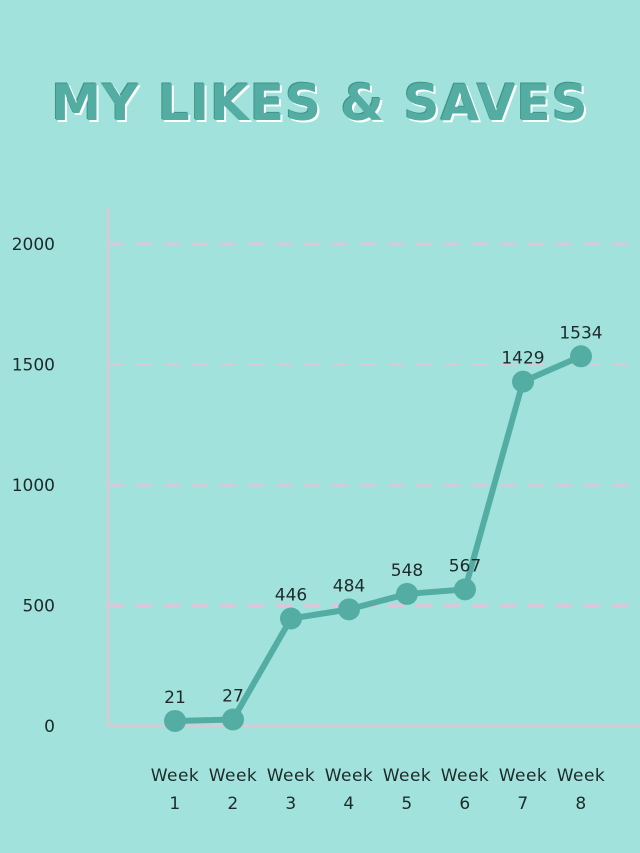 Image resolution: width=640 pixels, height=853 pixels. What do you see at coordinates (320, 103) in the screenshot?
I see `chart-title: MY LIKES & SAVES` at bounding box center [320, 103].